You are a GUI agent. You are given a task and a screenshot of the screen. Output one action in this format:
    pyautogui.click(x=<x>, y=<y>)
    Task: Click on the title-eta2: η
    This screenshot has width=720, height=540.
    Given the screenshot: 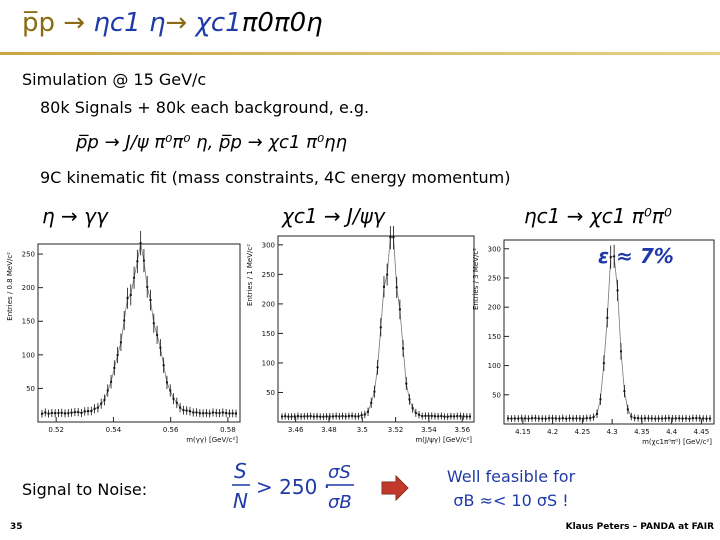 What is the action you would take?
    pyautogui.click(x=314, y=23)
    